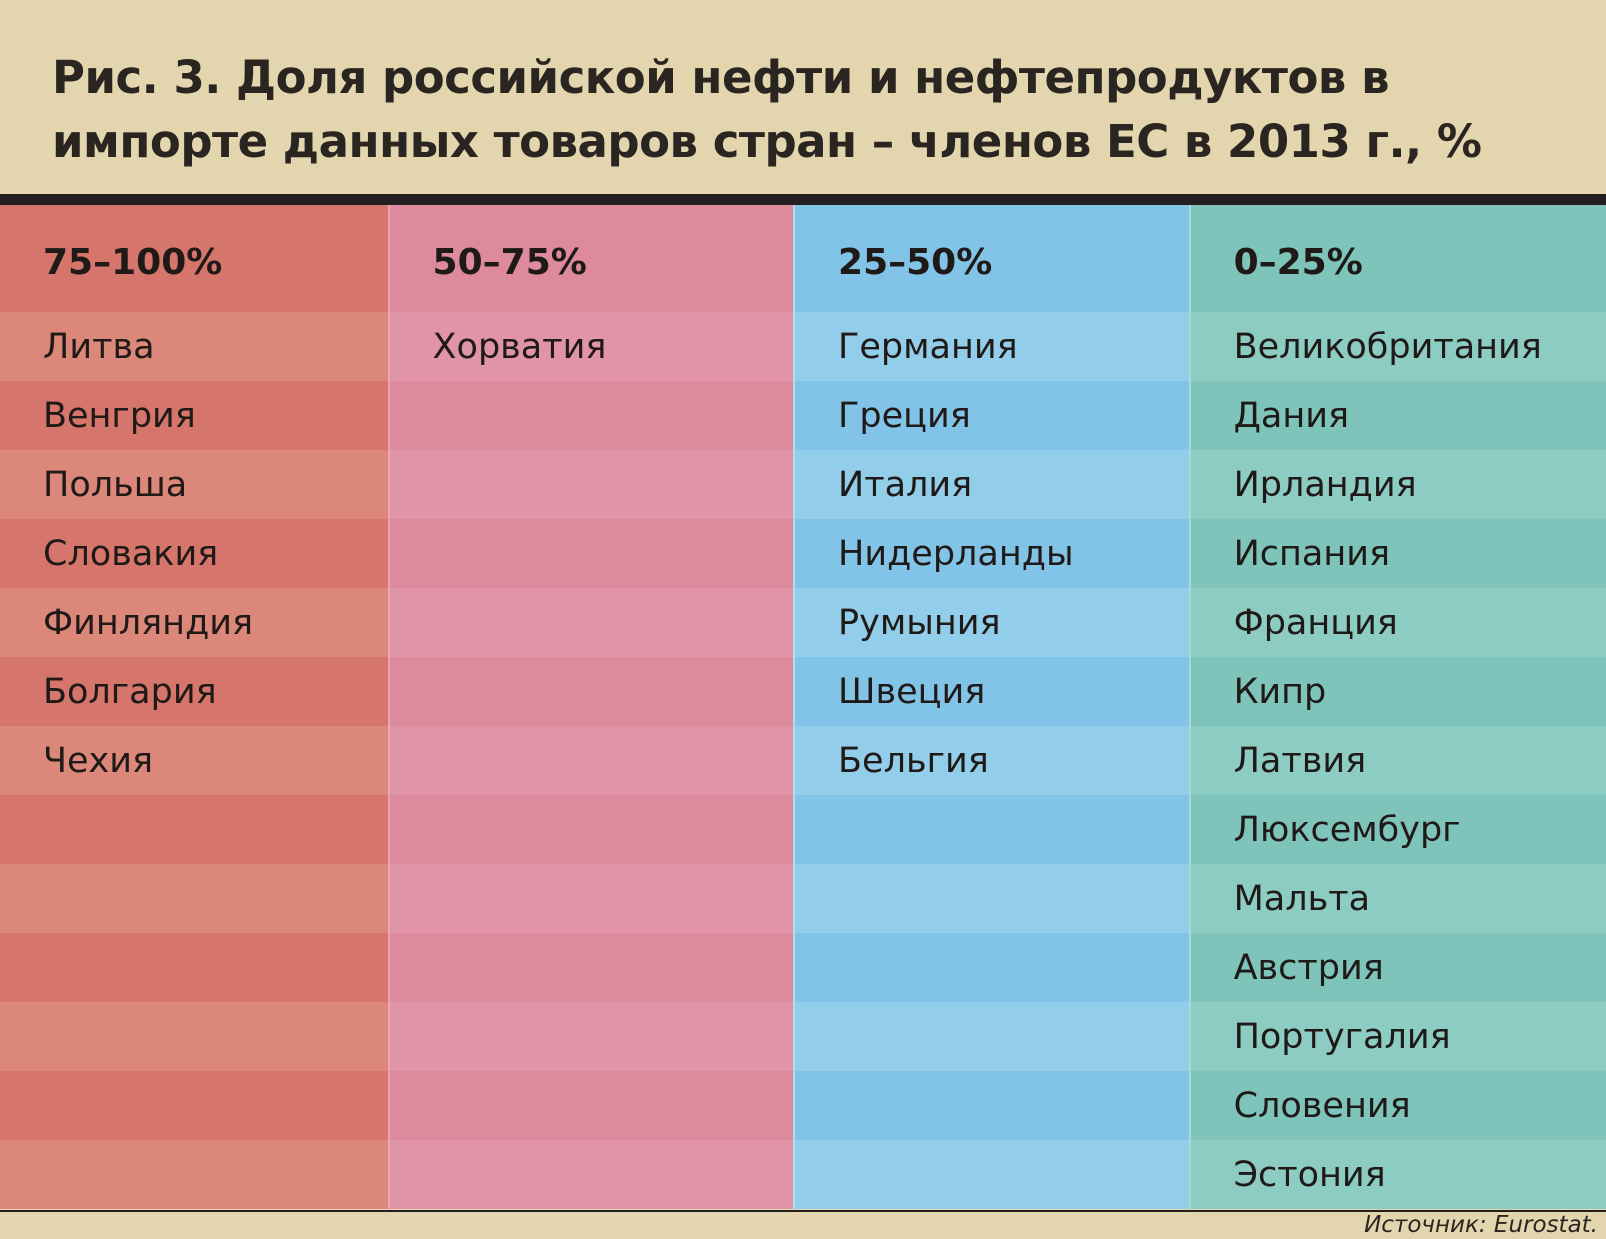 This screenshot has height=1239, width=1606. What do you see at coordinates (1398, 1105) in the screenshot?
I see `country-cell: Словения` at bounding box center [1398, 1105].